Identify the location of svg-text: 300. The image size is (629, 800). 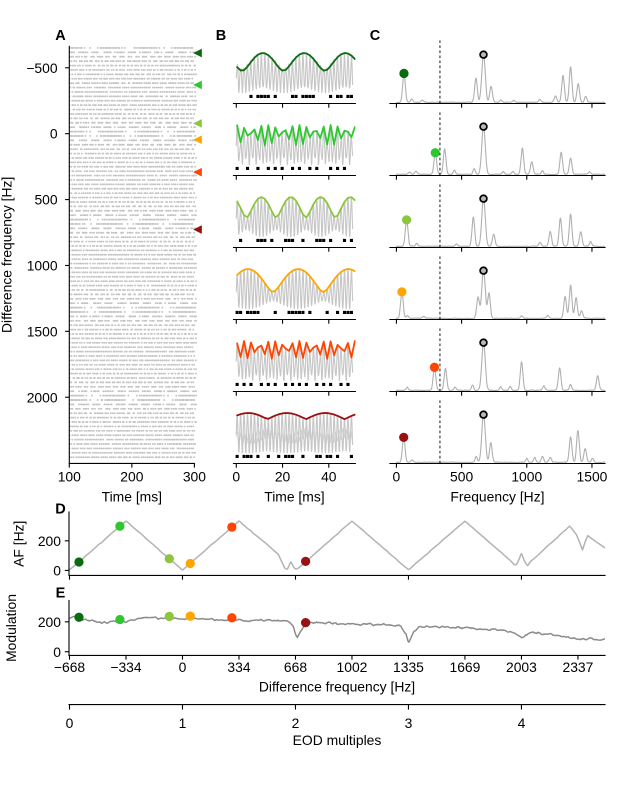
(194, 476).